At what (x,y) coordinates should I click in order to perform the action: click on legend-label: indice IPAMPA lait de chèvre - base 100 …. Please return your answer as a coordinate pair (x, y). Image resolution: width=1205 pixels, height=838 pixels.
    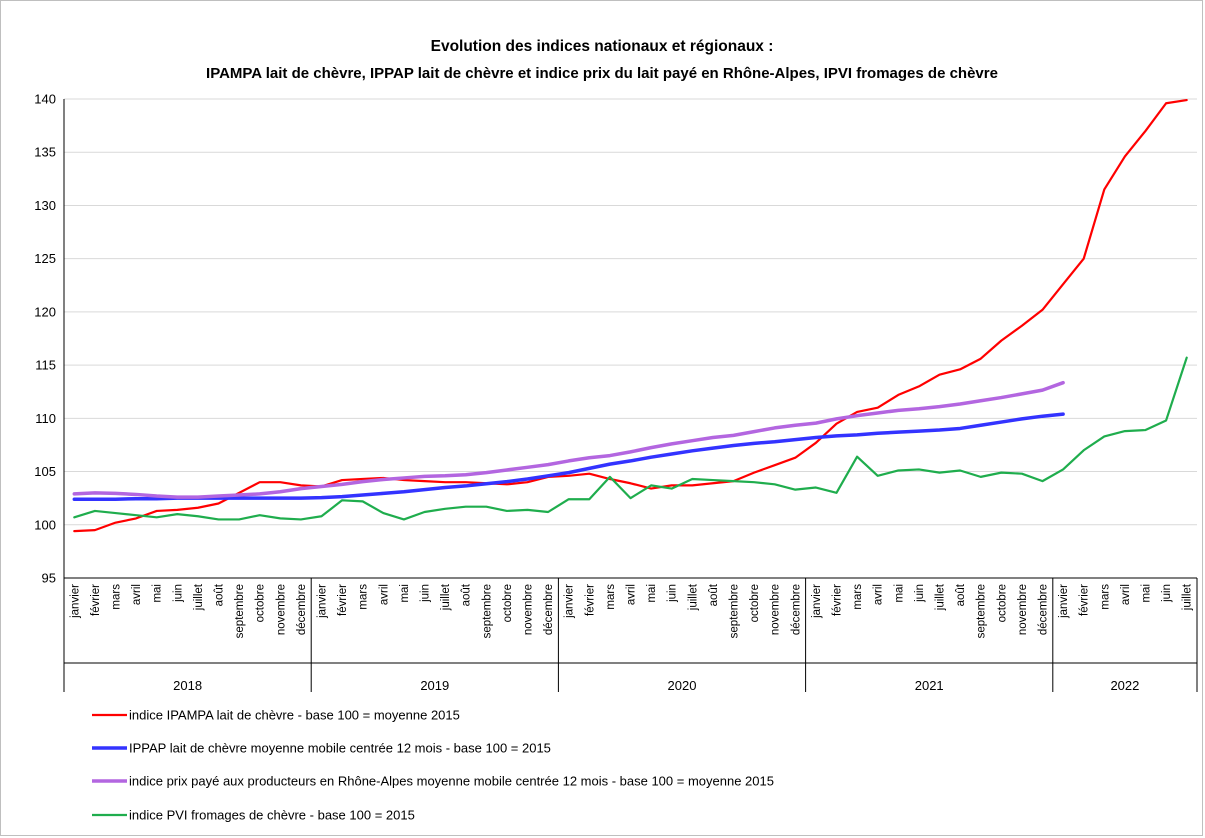
    Looking at the image, I should click on (294, 715).